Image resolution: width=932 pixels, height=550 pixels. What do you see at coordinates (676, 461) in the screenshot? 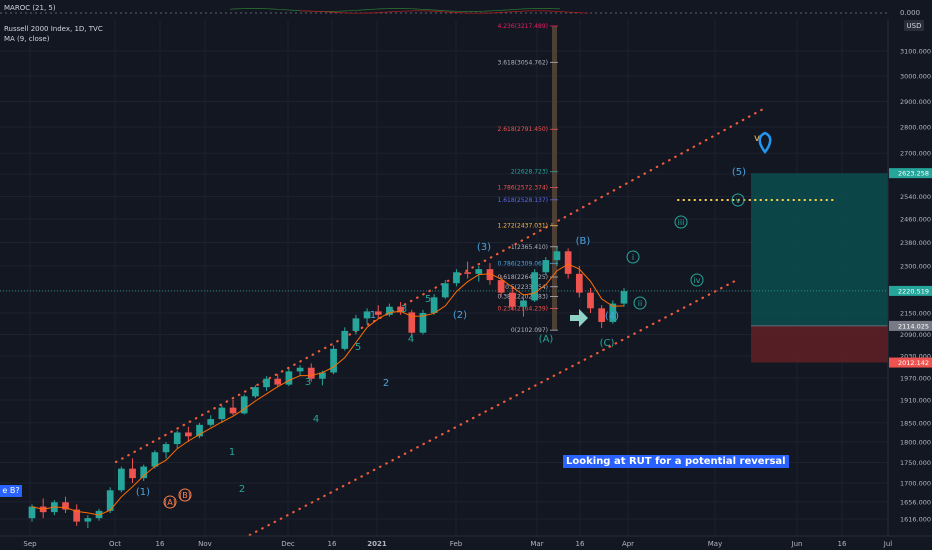
I see `annotation-callout: Looking at RUT for a potential reversal` at bounding box center [676, 461].